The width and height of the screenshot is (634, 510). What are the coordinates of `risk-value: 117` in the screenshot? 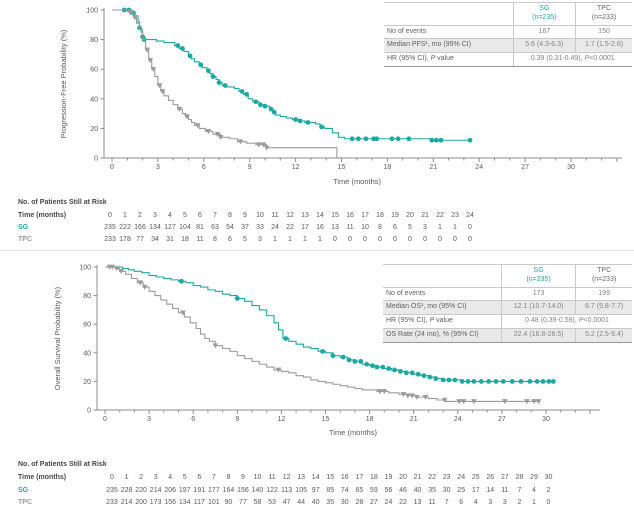 It's located at (199, 502).